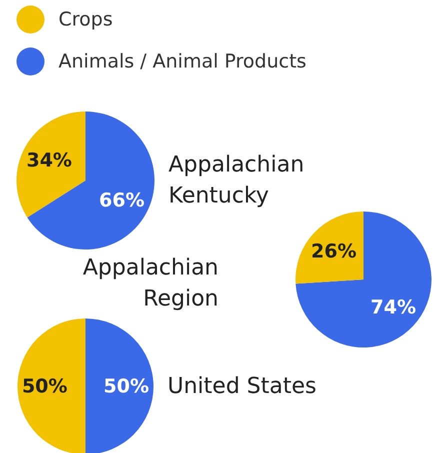 The width and height of the screenshot is (440, 453). What do you see at coordinates (236, 180) in the screenshot?
I see `text: Appalachian Kentucky` at bounding box center [236, 180].